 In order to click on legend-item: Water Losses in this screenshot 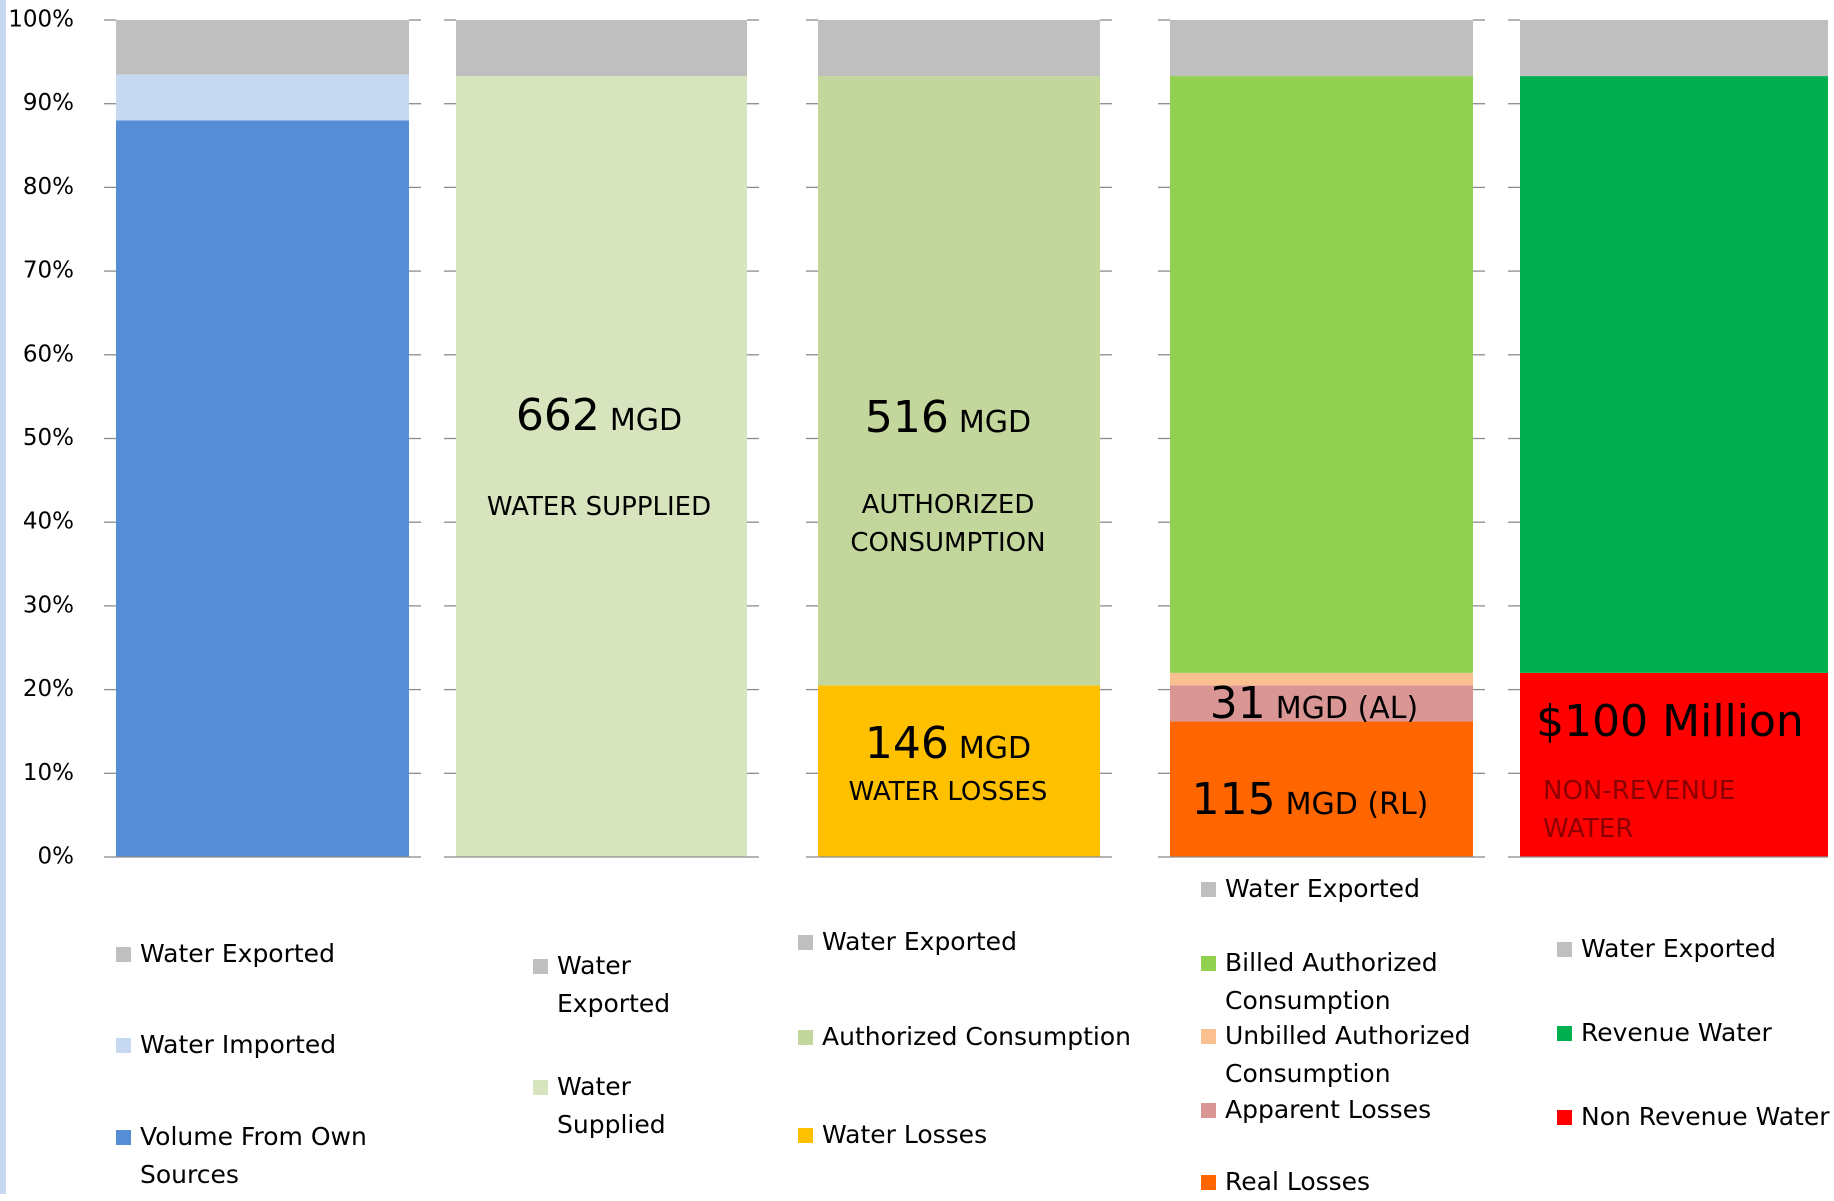, I will do `click(970, 1135)`.